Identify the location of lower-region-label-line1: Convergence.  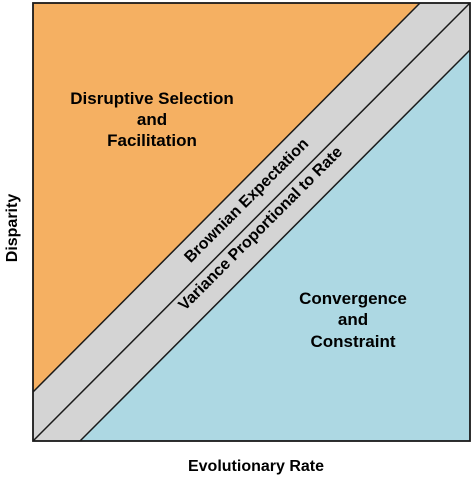
(353, 298).